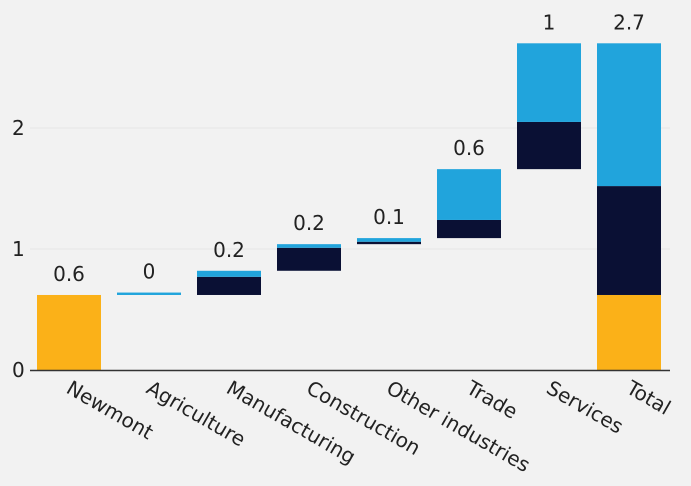  What do you see at coordinates (585, 407) in the screenshot?
I see `category-label: Services` at bounding box center [585, 407].